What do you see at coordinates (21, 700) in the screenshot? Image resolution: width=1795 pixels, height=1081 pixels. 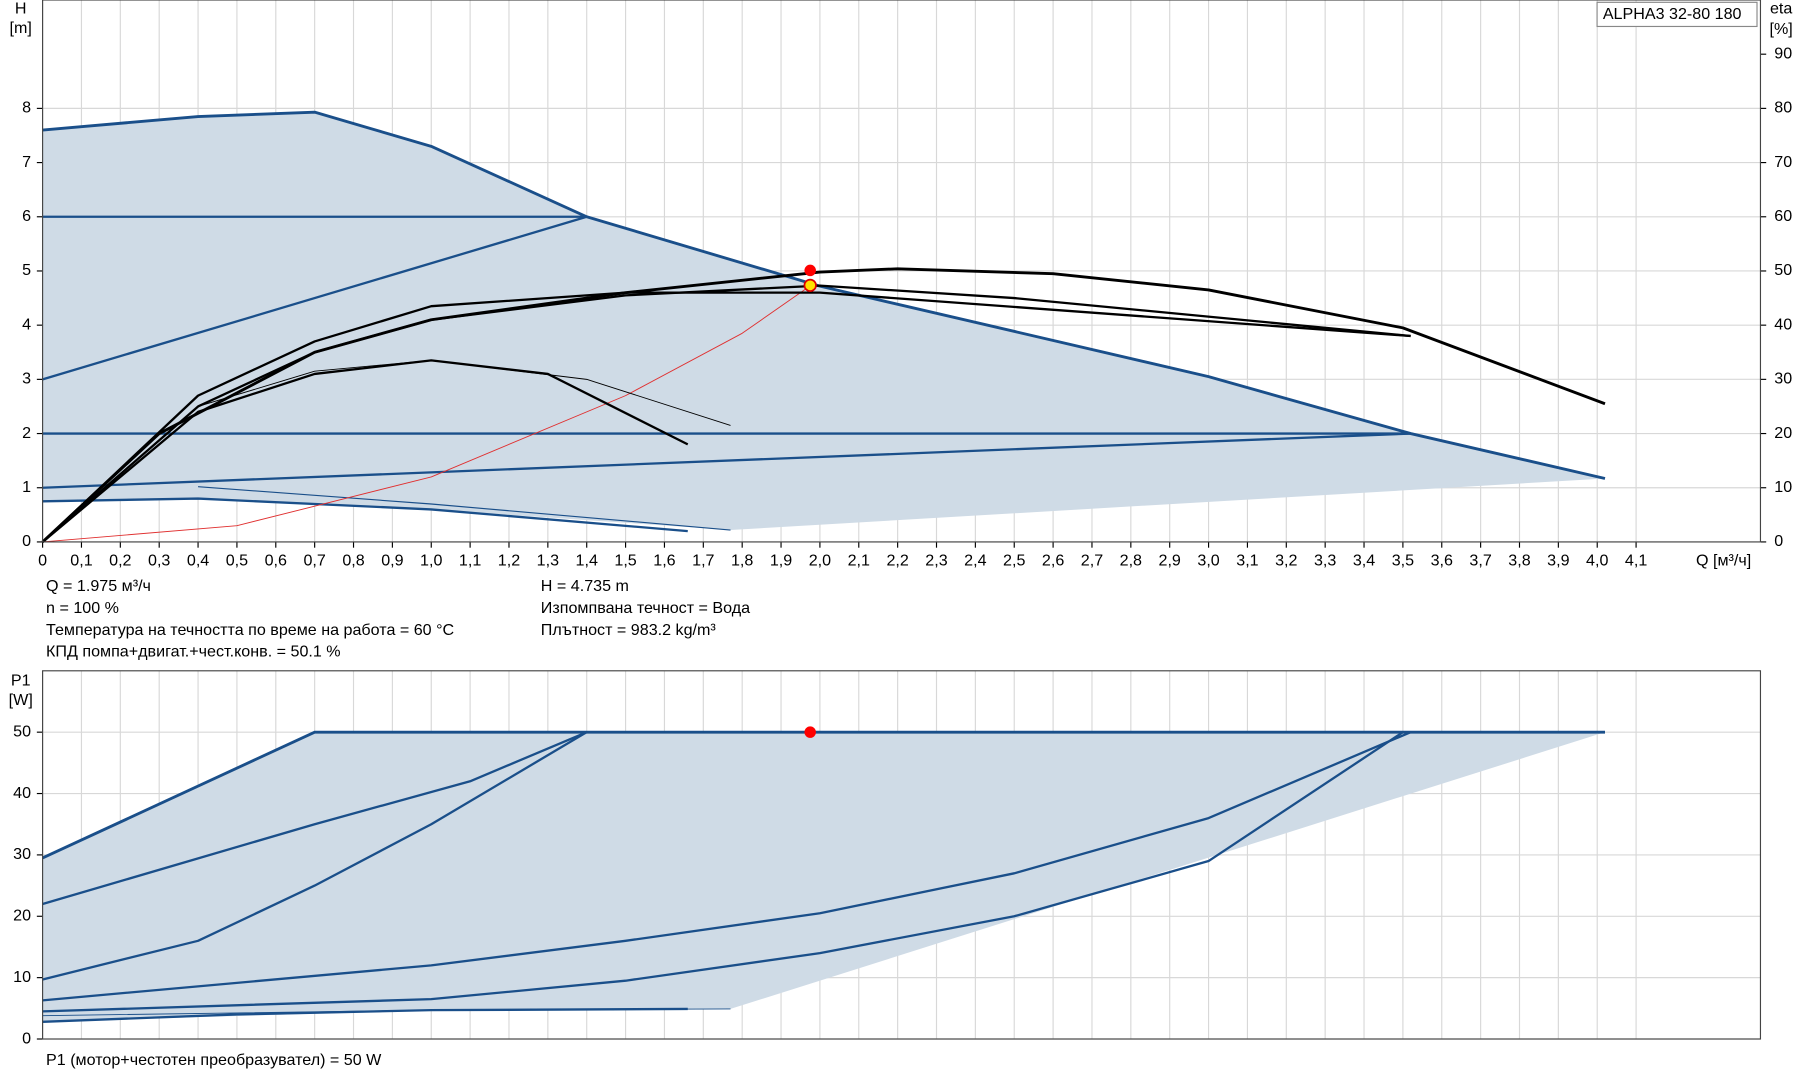 I see `y-unit: [W]` at bounding box center [21, 700].